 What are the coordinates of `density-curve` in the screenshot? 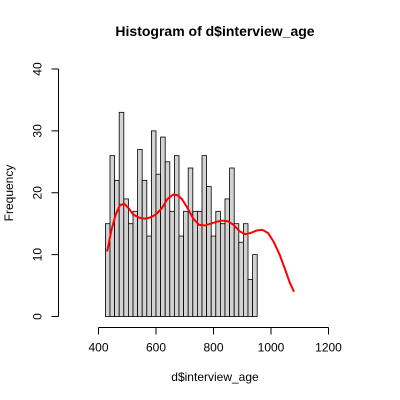 It's located at (200, 243).